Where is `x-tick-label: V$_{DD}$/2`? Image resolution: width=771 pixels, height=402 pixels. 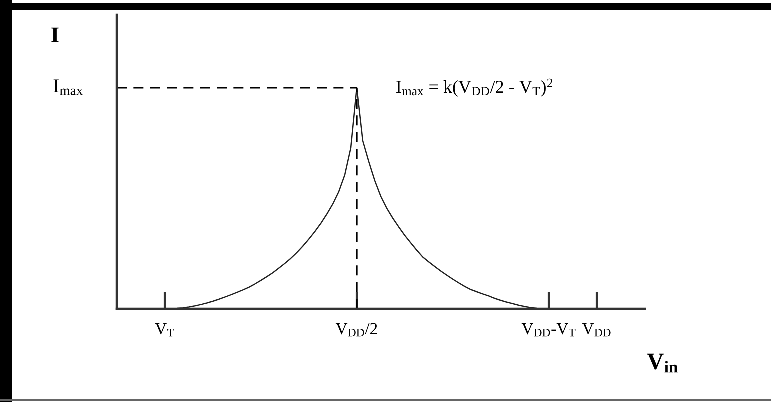 x-tick-label: V$_{DD}$/2 is located at coordinates (357, 330).